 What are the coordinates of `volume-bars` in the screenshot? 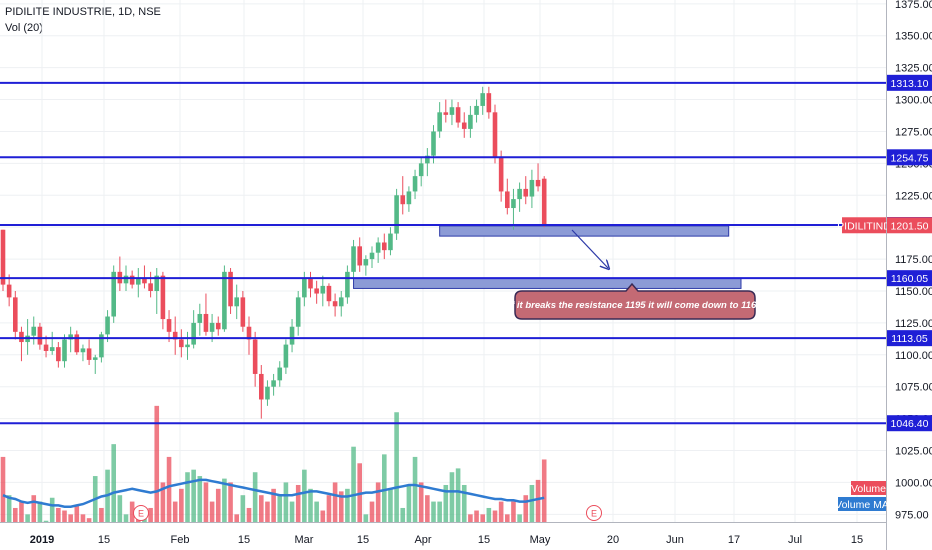 It's located at (273, 463).